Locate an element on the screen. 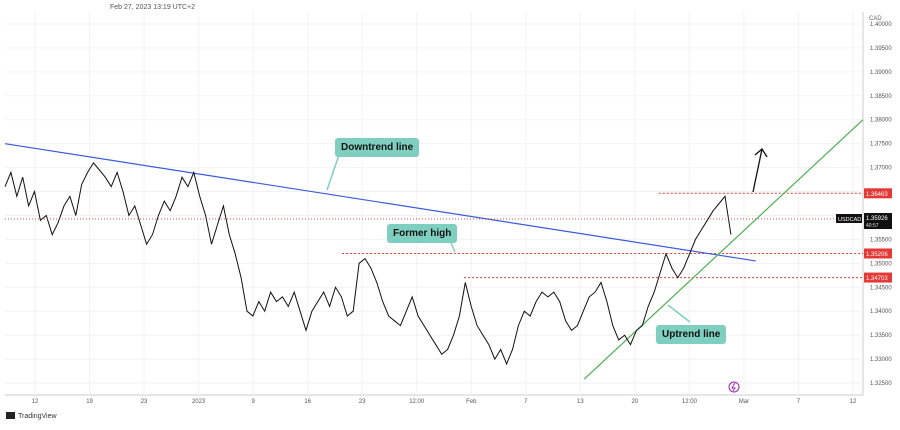  price-tick-label: 1.38500 is located at coordinates (881, 97).